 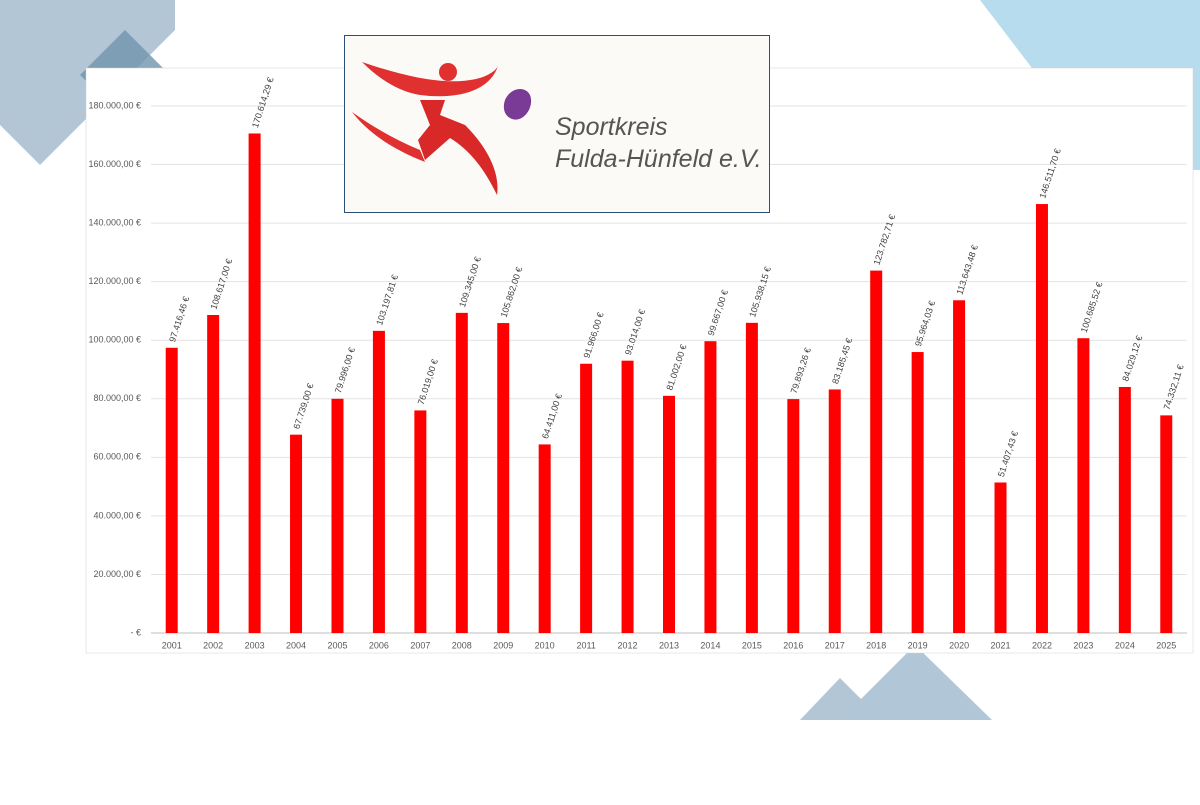 I want to click on logo: Sportkreis Fulda-Hünfeld e.V., so click(x=557, y=124).